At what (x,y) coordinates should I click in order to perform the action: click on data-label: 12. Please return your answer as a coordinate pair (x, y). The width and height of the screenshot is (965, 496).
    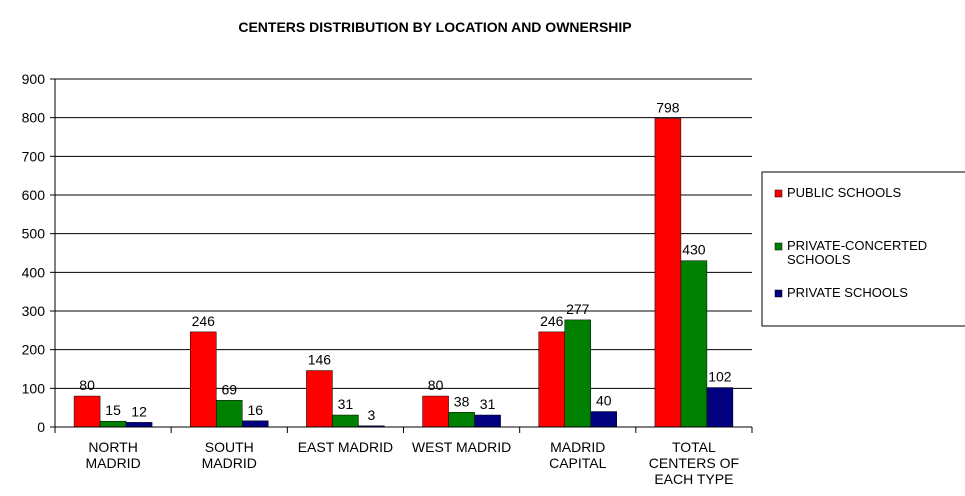
    Looking at the image, I should click on (139, 411).